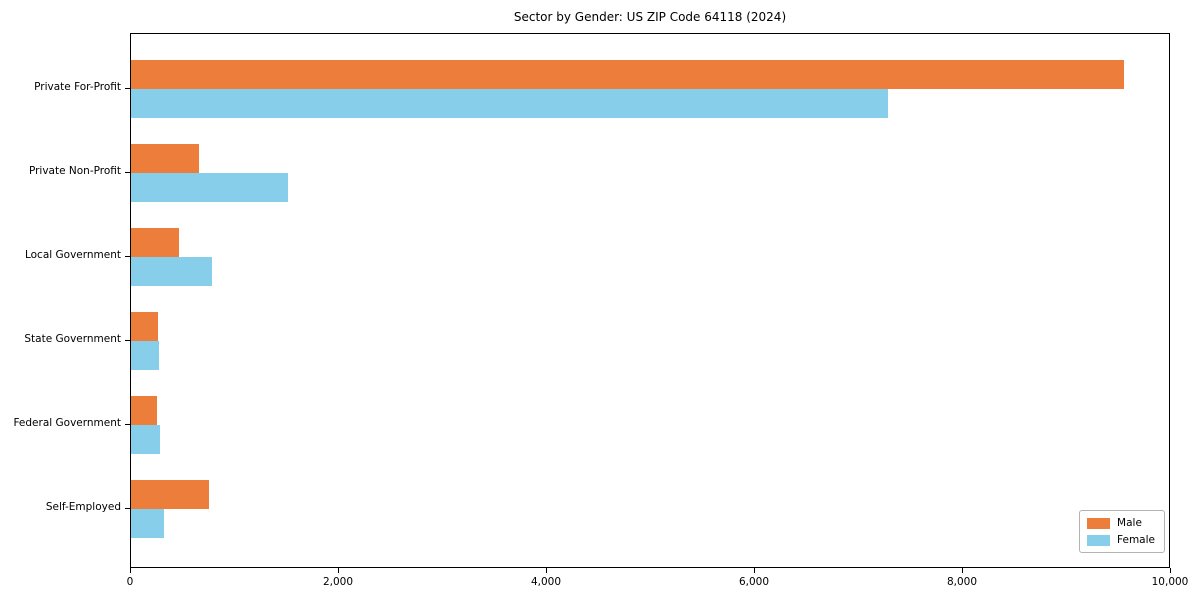  What do you see at coordinates (546, 582) in the screenshot?
I see `x-tick-label-4,000: 4,000` at bounding box center [546, 582].